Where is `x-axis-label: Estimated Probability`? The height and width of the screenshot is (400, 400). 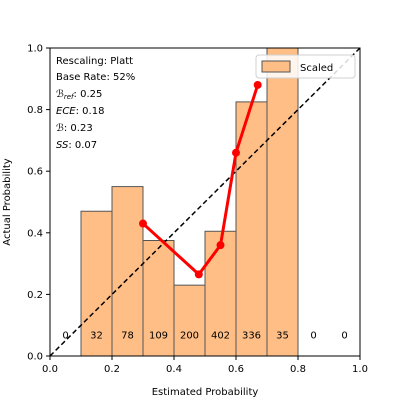
x-axis-label: Estimated Probability is located at coordinates (205, 392).